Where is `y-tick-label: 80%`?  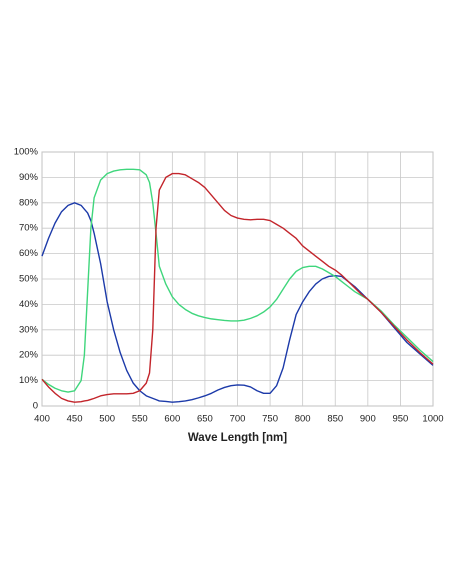
y-tick-label: 80% is located at coordinates (29, 202).